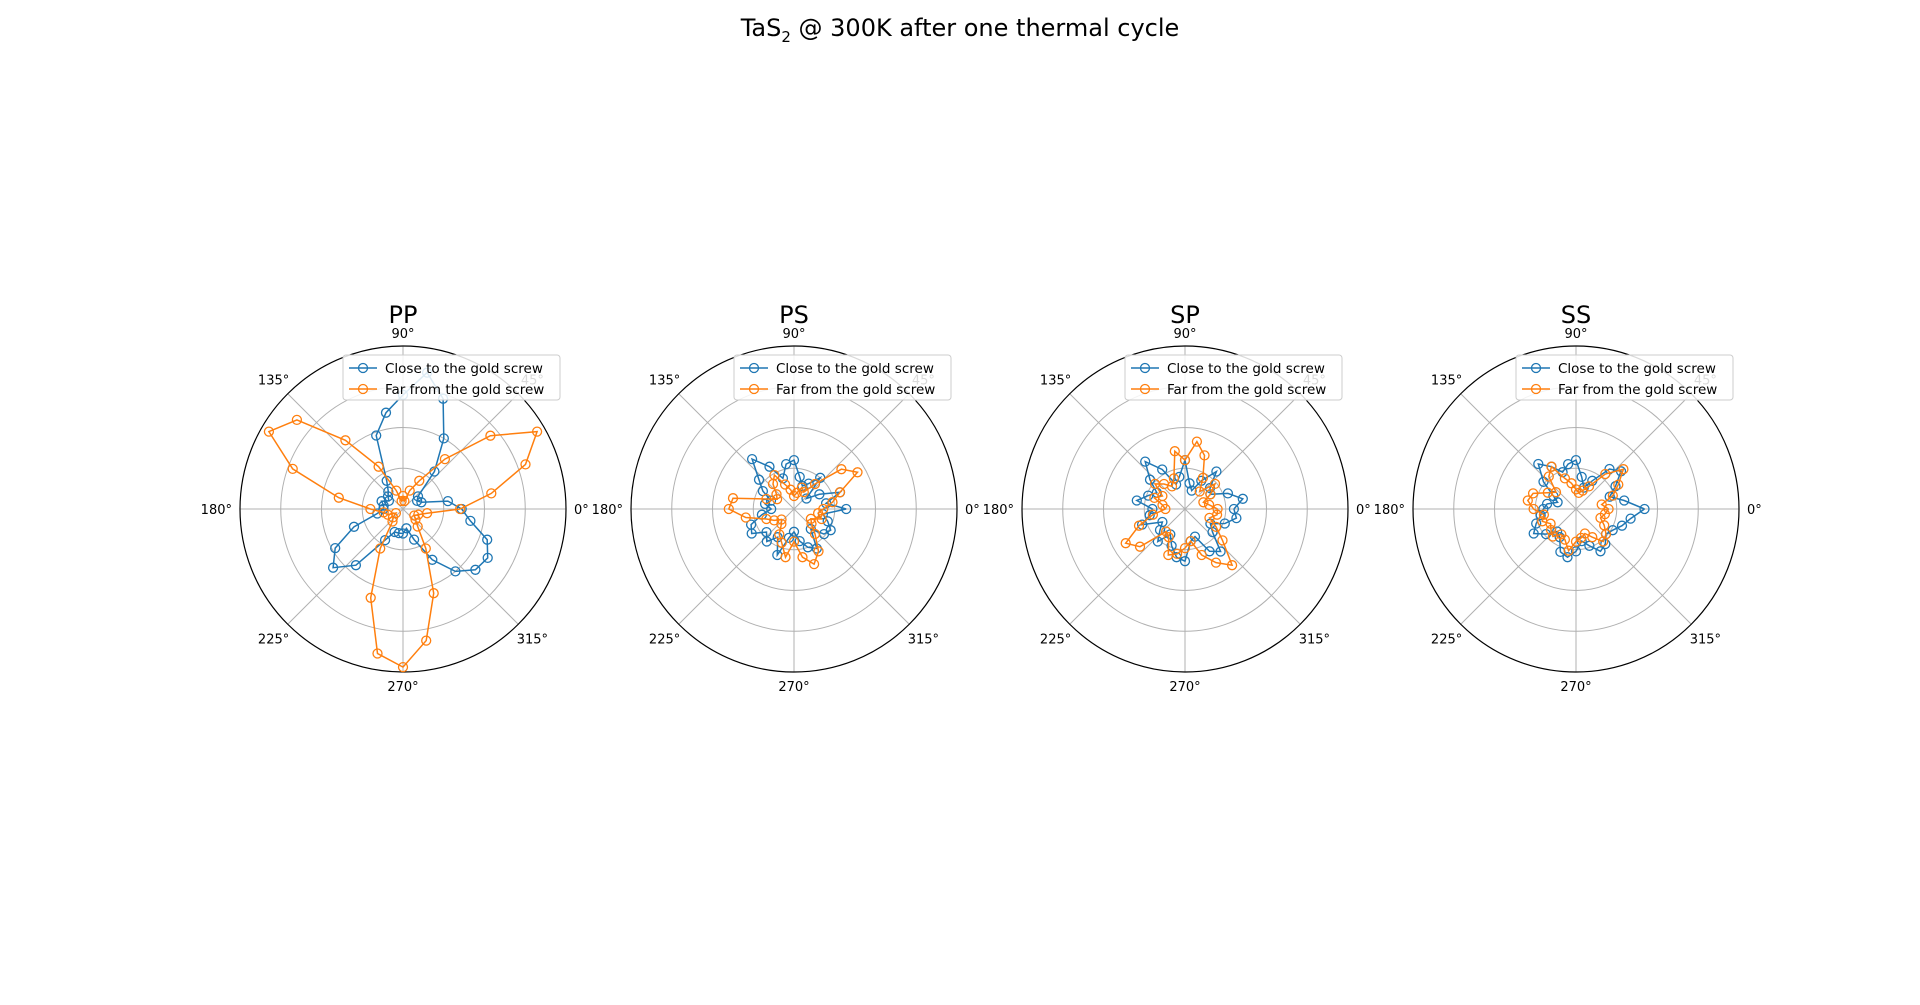 This screenshot has width=1920, height=1005. What do you see at coordinates (786, 36) in the screenshot?
I see `title-subscript: 2` at bounding box center [786, 36].